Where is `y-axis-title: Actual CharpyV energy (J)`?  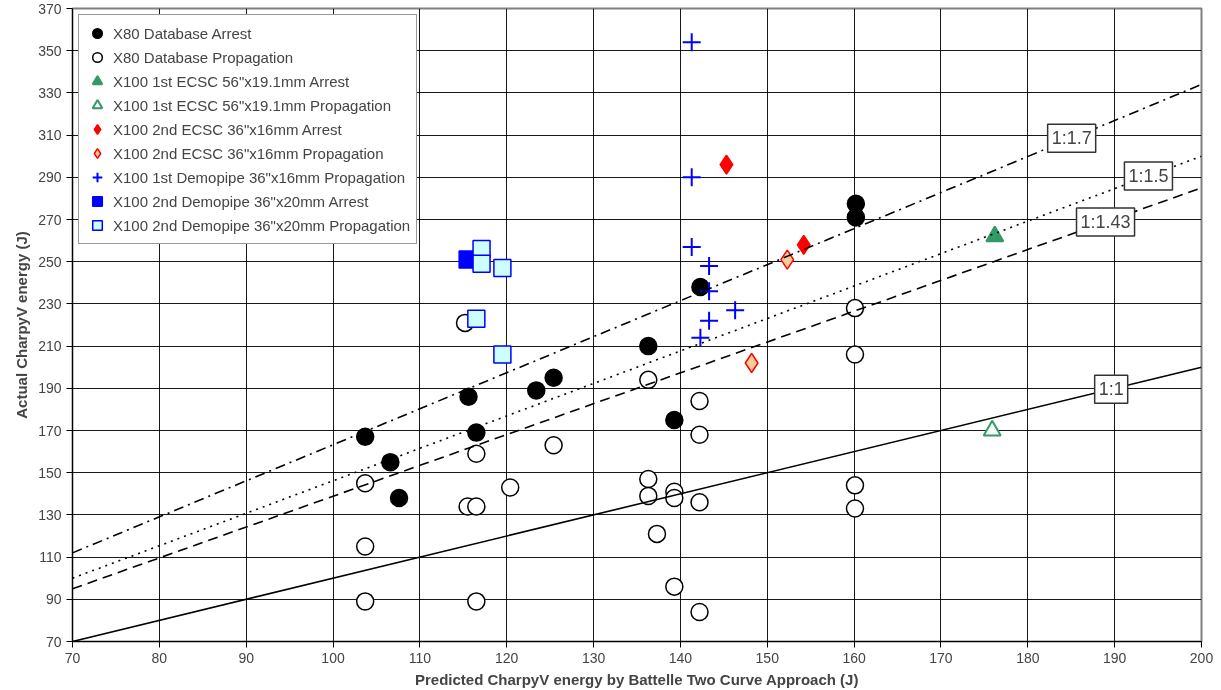 y-axis-title: Actual CharpyV energy (J) is located at coordinates (22, 325).